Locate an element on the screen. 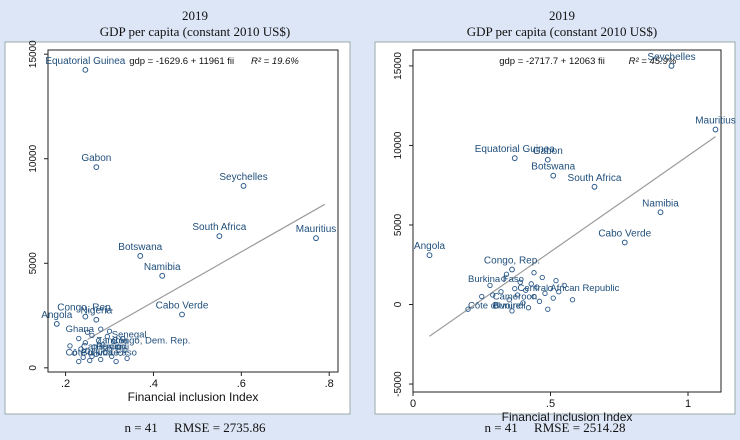  right-chart-subtitle: GDP per capita (constant 2010 US$) is located at coordinates (562, 31).